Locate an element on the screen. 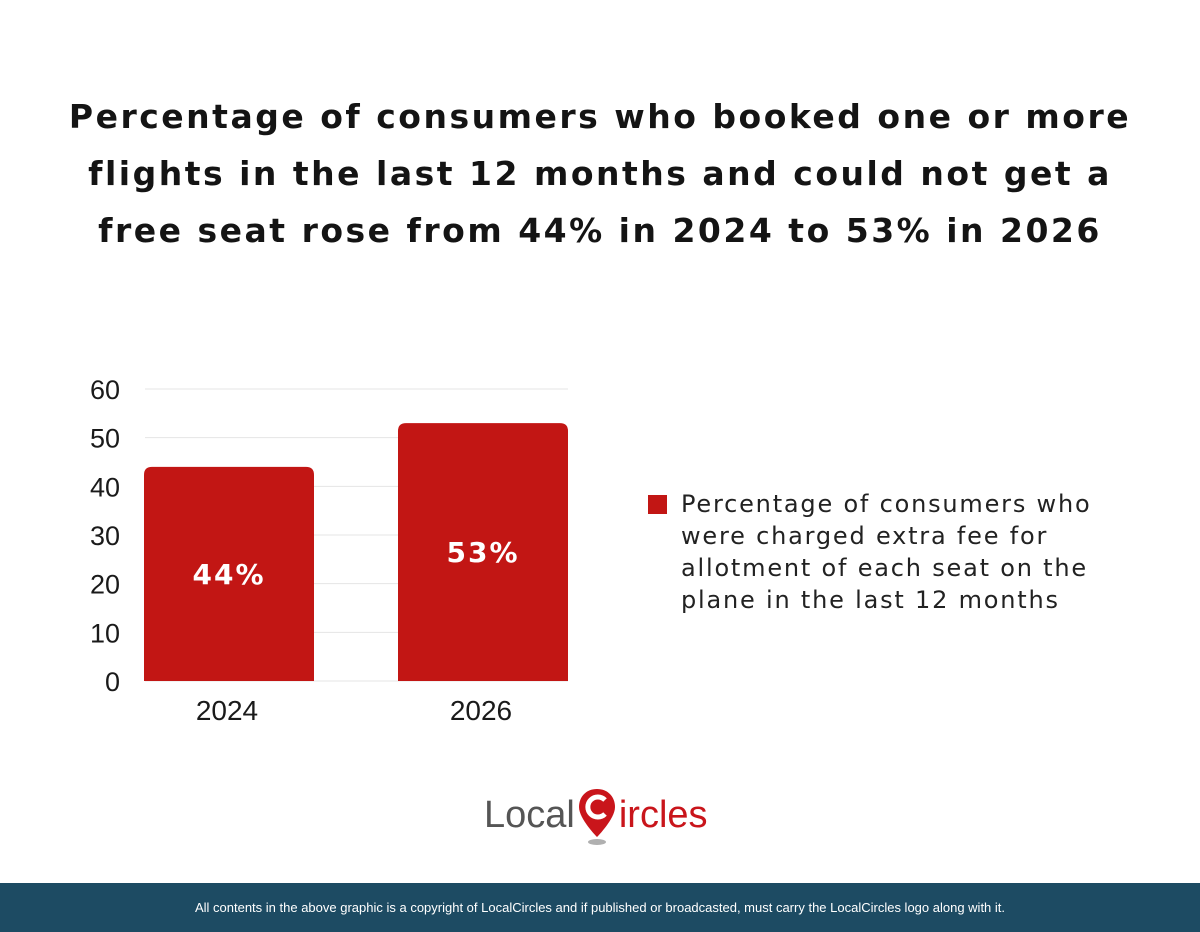 Image resolution: width=1200 pixels, height=932 pixels. localcircles-logo: Local ircles is located at coordinates (604, 815).